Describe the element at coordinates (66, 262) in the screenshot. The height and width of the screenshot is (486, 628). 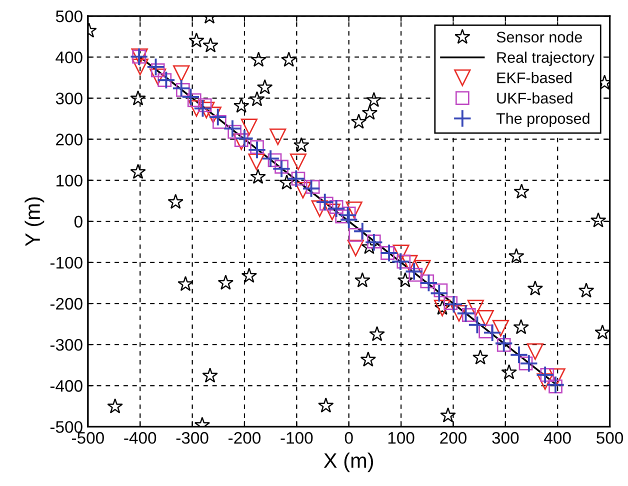
I see `y-tick-label: -100` at that location.